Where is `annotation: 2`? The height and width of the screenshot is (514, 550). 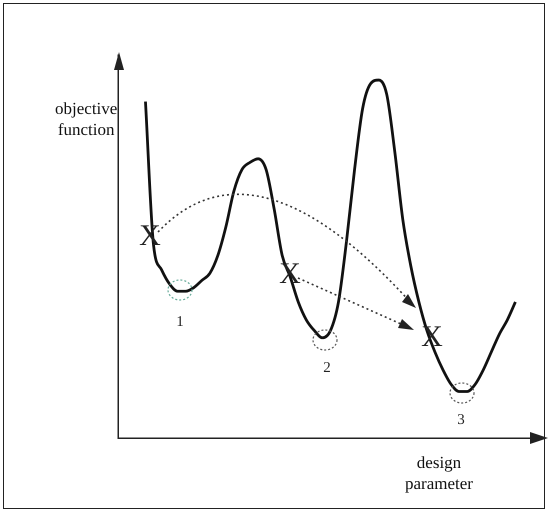
annotation: 2 is located at coordinates (327, 368).